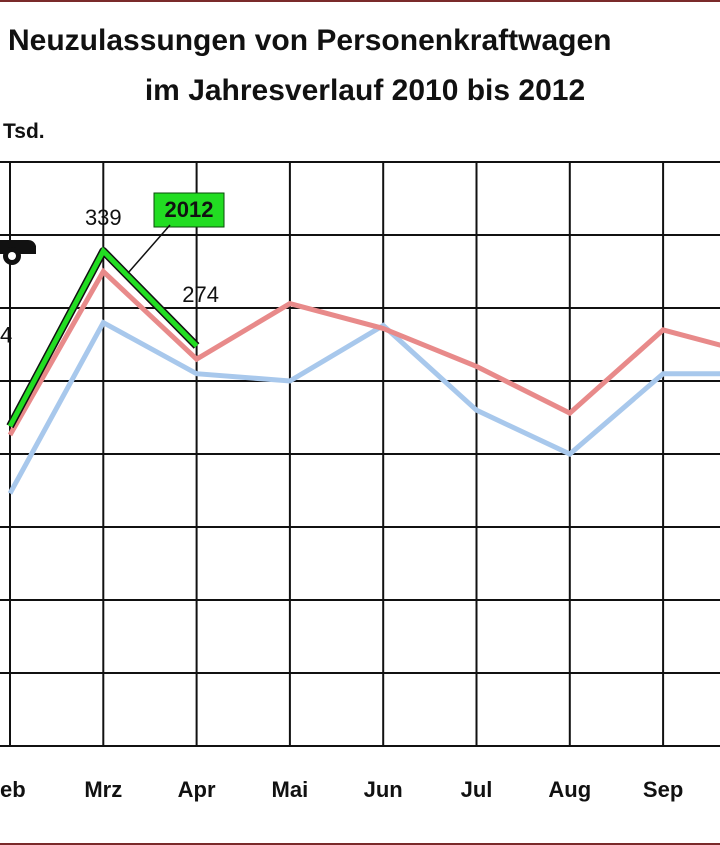  I want to click on x-tick-label: Sep, so click(663, 789).